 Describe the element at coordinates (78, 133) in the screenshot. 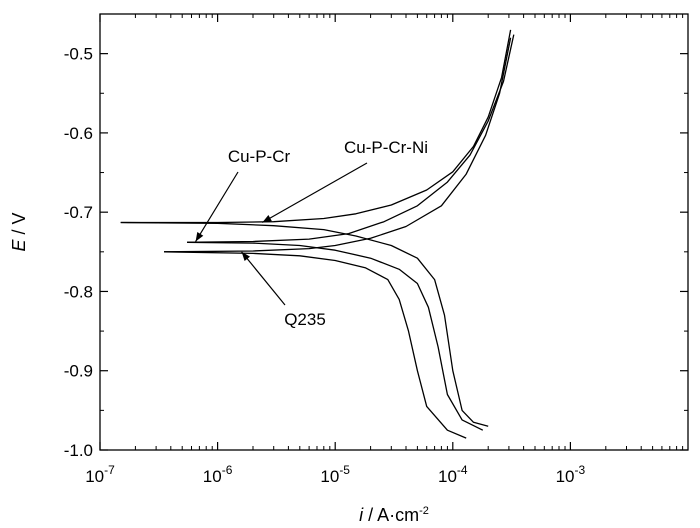

I see `y-tick-label: -0.6` at that location.